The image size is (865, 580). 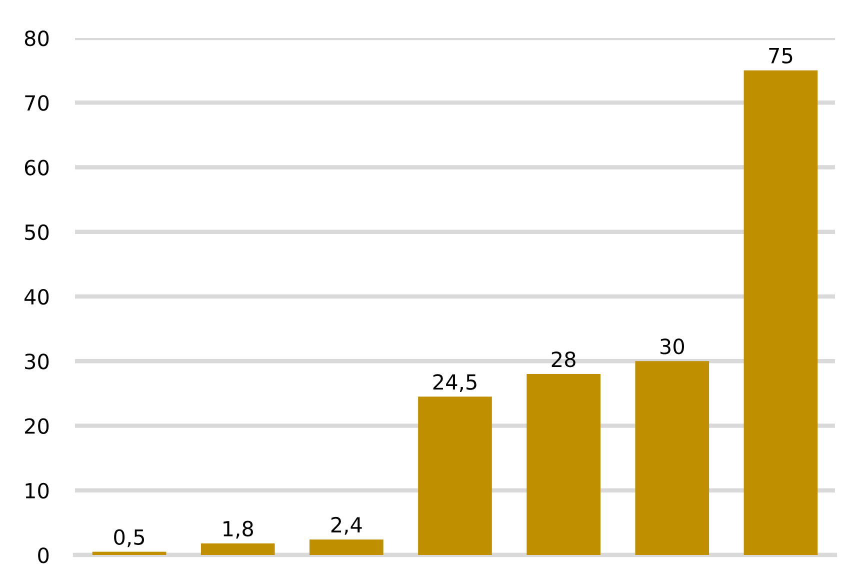 What do you see at coordinates (129, 538) in the screenshot?
I see `data-label: 0,5` at bounding box center [129, 538].